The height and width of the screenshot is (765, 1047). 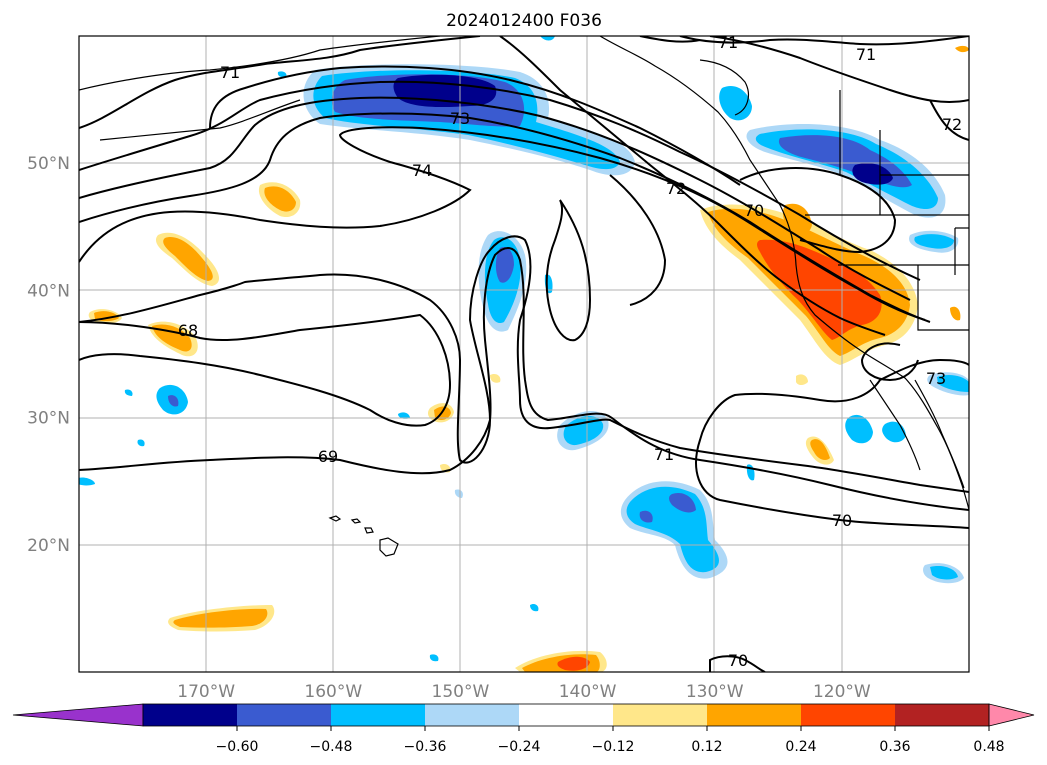 What do you see at coordinates (715, 692) in the screenshot?
I see `longitude-label: 130°W` at bounding box center [715, 692].